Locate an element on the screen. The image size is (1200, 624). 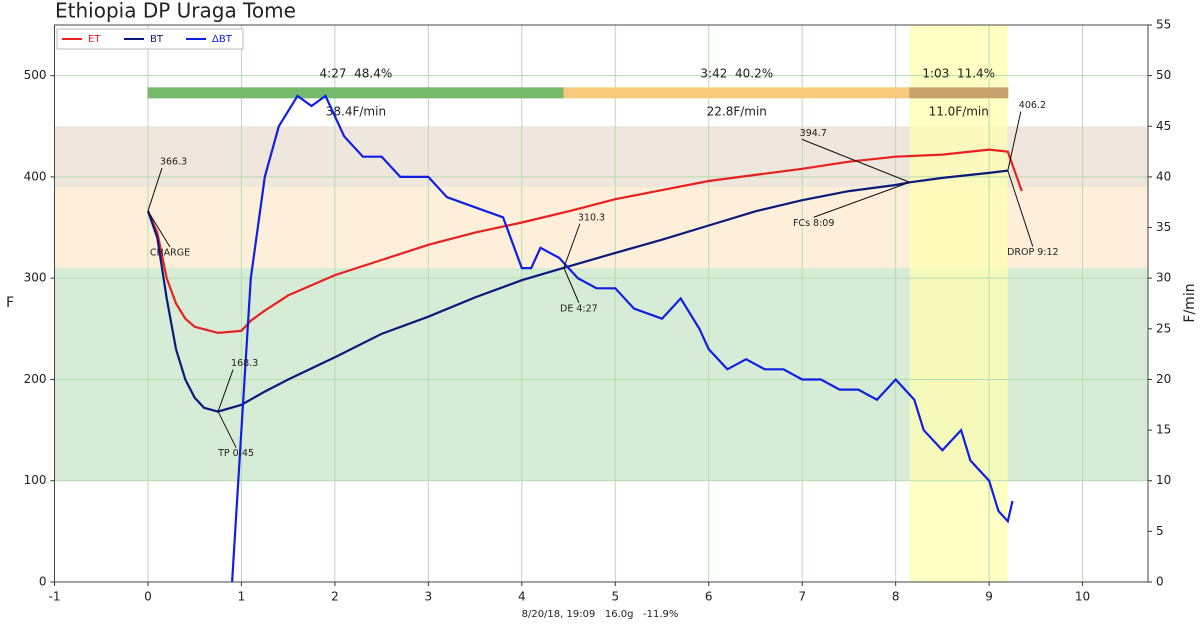
annotation-value: 310.3 is located at coordinates (591, 217).